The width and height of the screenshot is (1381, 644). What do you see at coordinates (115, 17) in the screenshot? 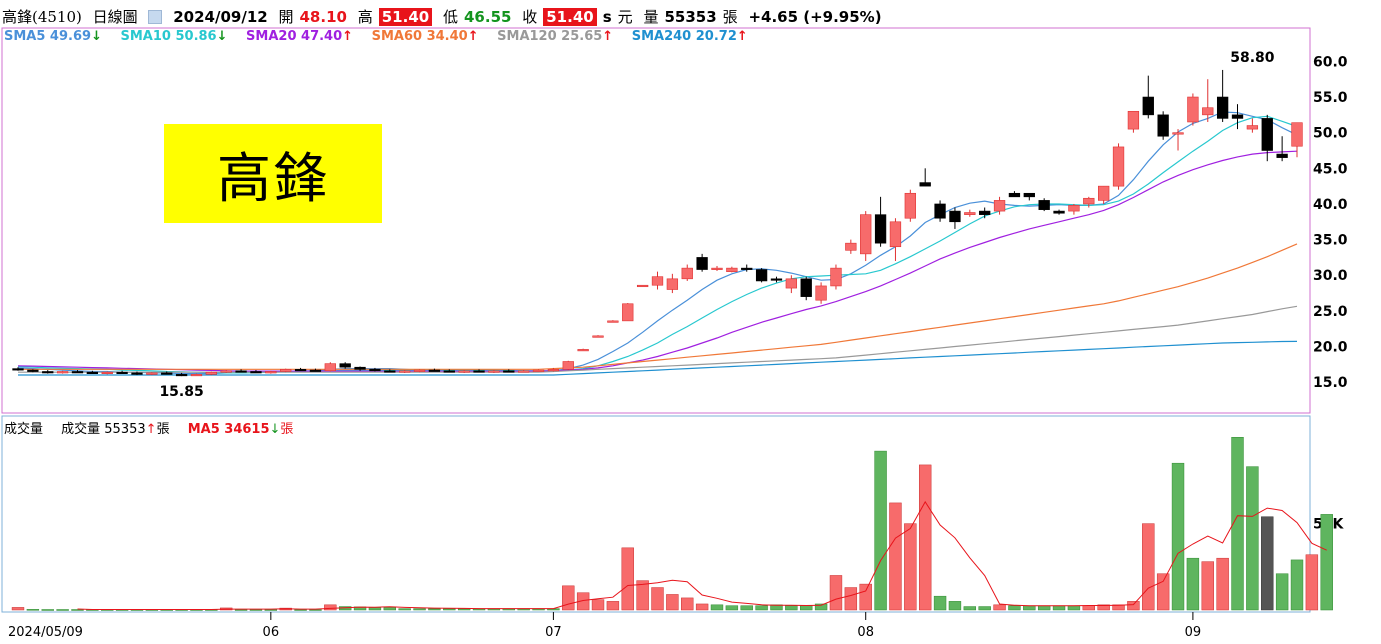
I see `period-label: 日線圖` at bounding box center [115, 17].